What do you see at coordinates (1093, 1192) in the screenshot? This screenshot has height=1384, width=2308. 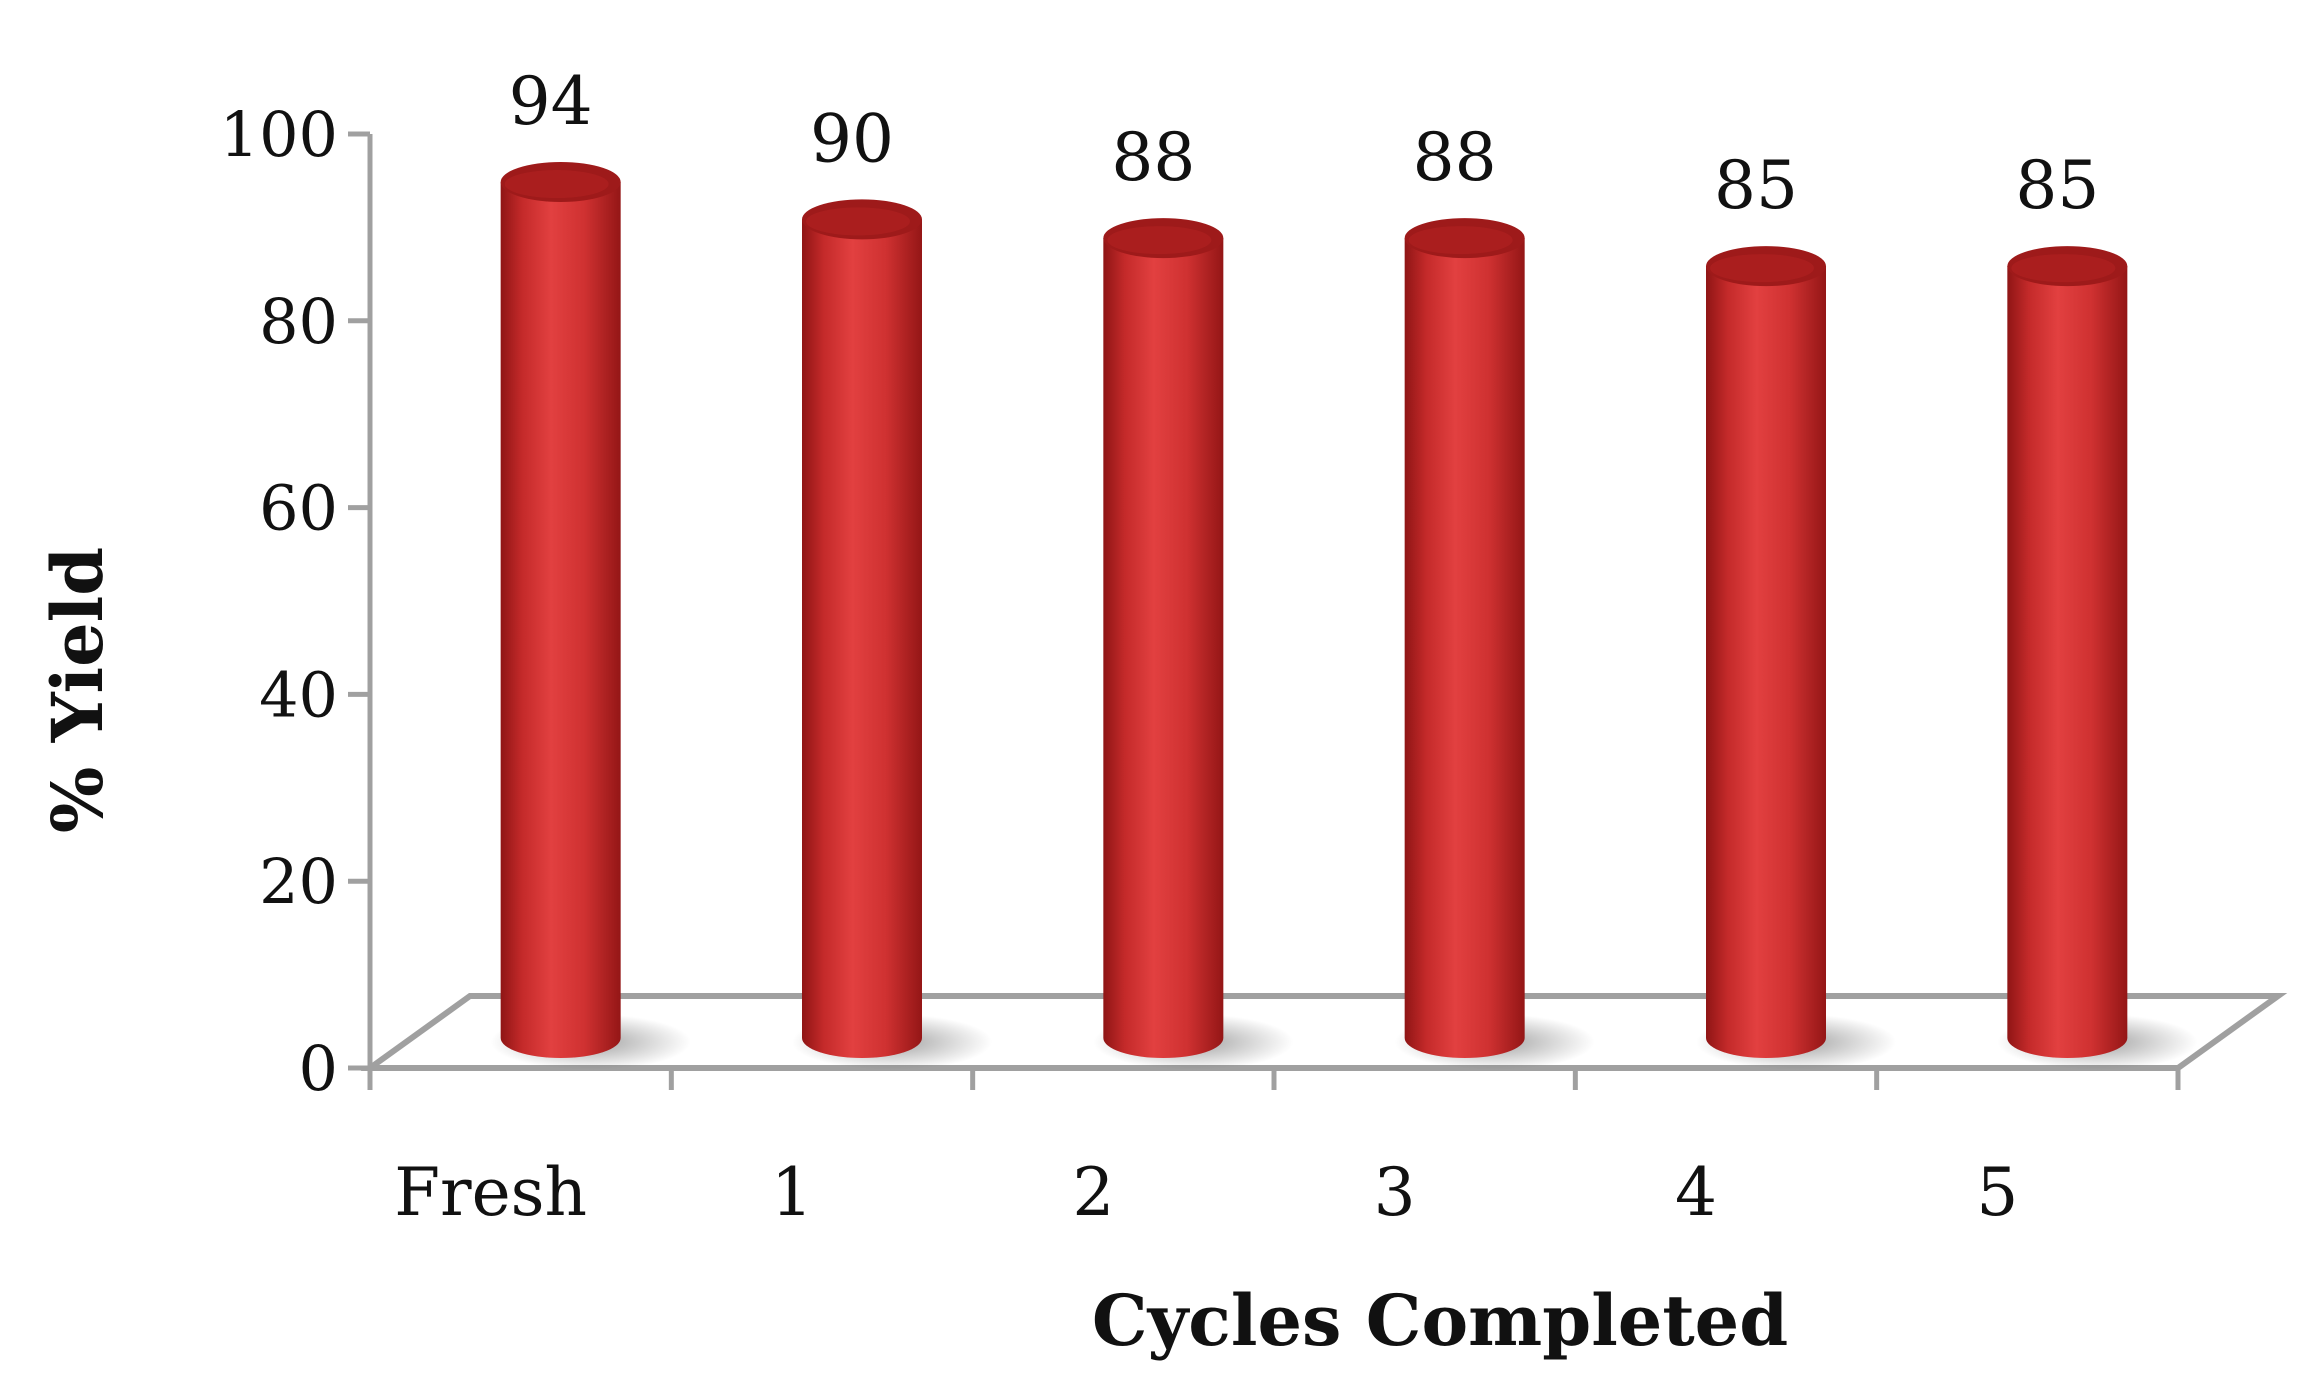 I see `x-tick-label: 2` at bounding box center [1093, 1192].